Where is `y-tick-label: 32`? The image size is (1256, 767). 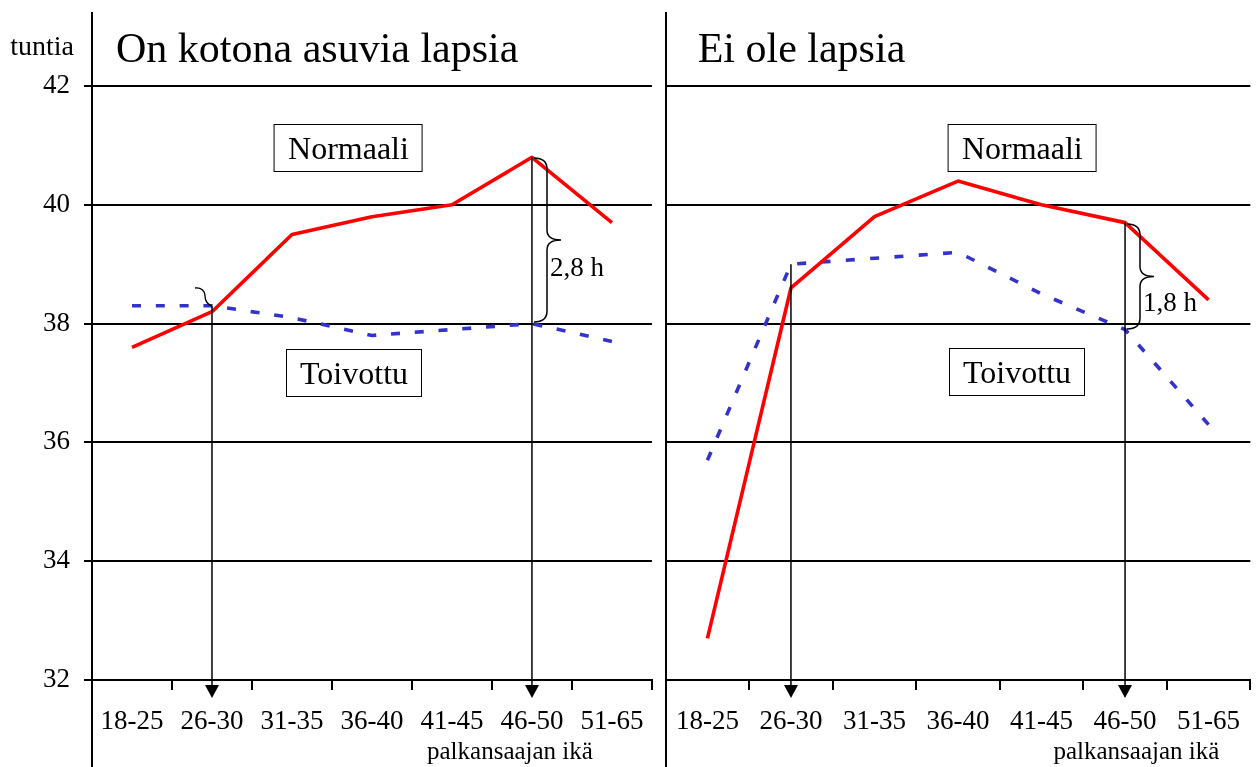
y-tick-label: 32 is located at coordinates (56, 678).